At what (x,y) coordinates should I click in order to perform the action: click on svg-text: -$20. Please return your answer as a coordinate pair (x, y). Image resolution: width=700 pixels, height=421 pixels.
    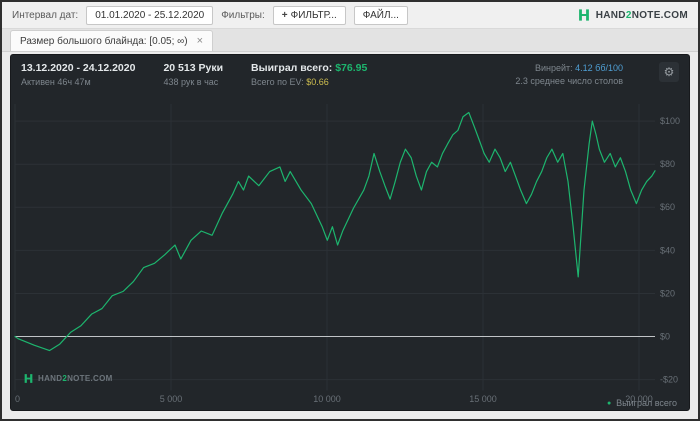
    Looking at the image, I should click on (669, 380).